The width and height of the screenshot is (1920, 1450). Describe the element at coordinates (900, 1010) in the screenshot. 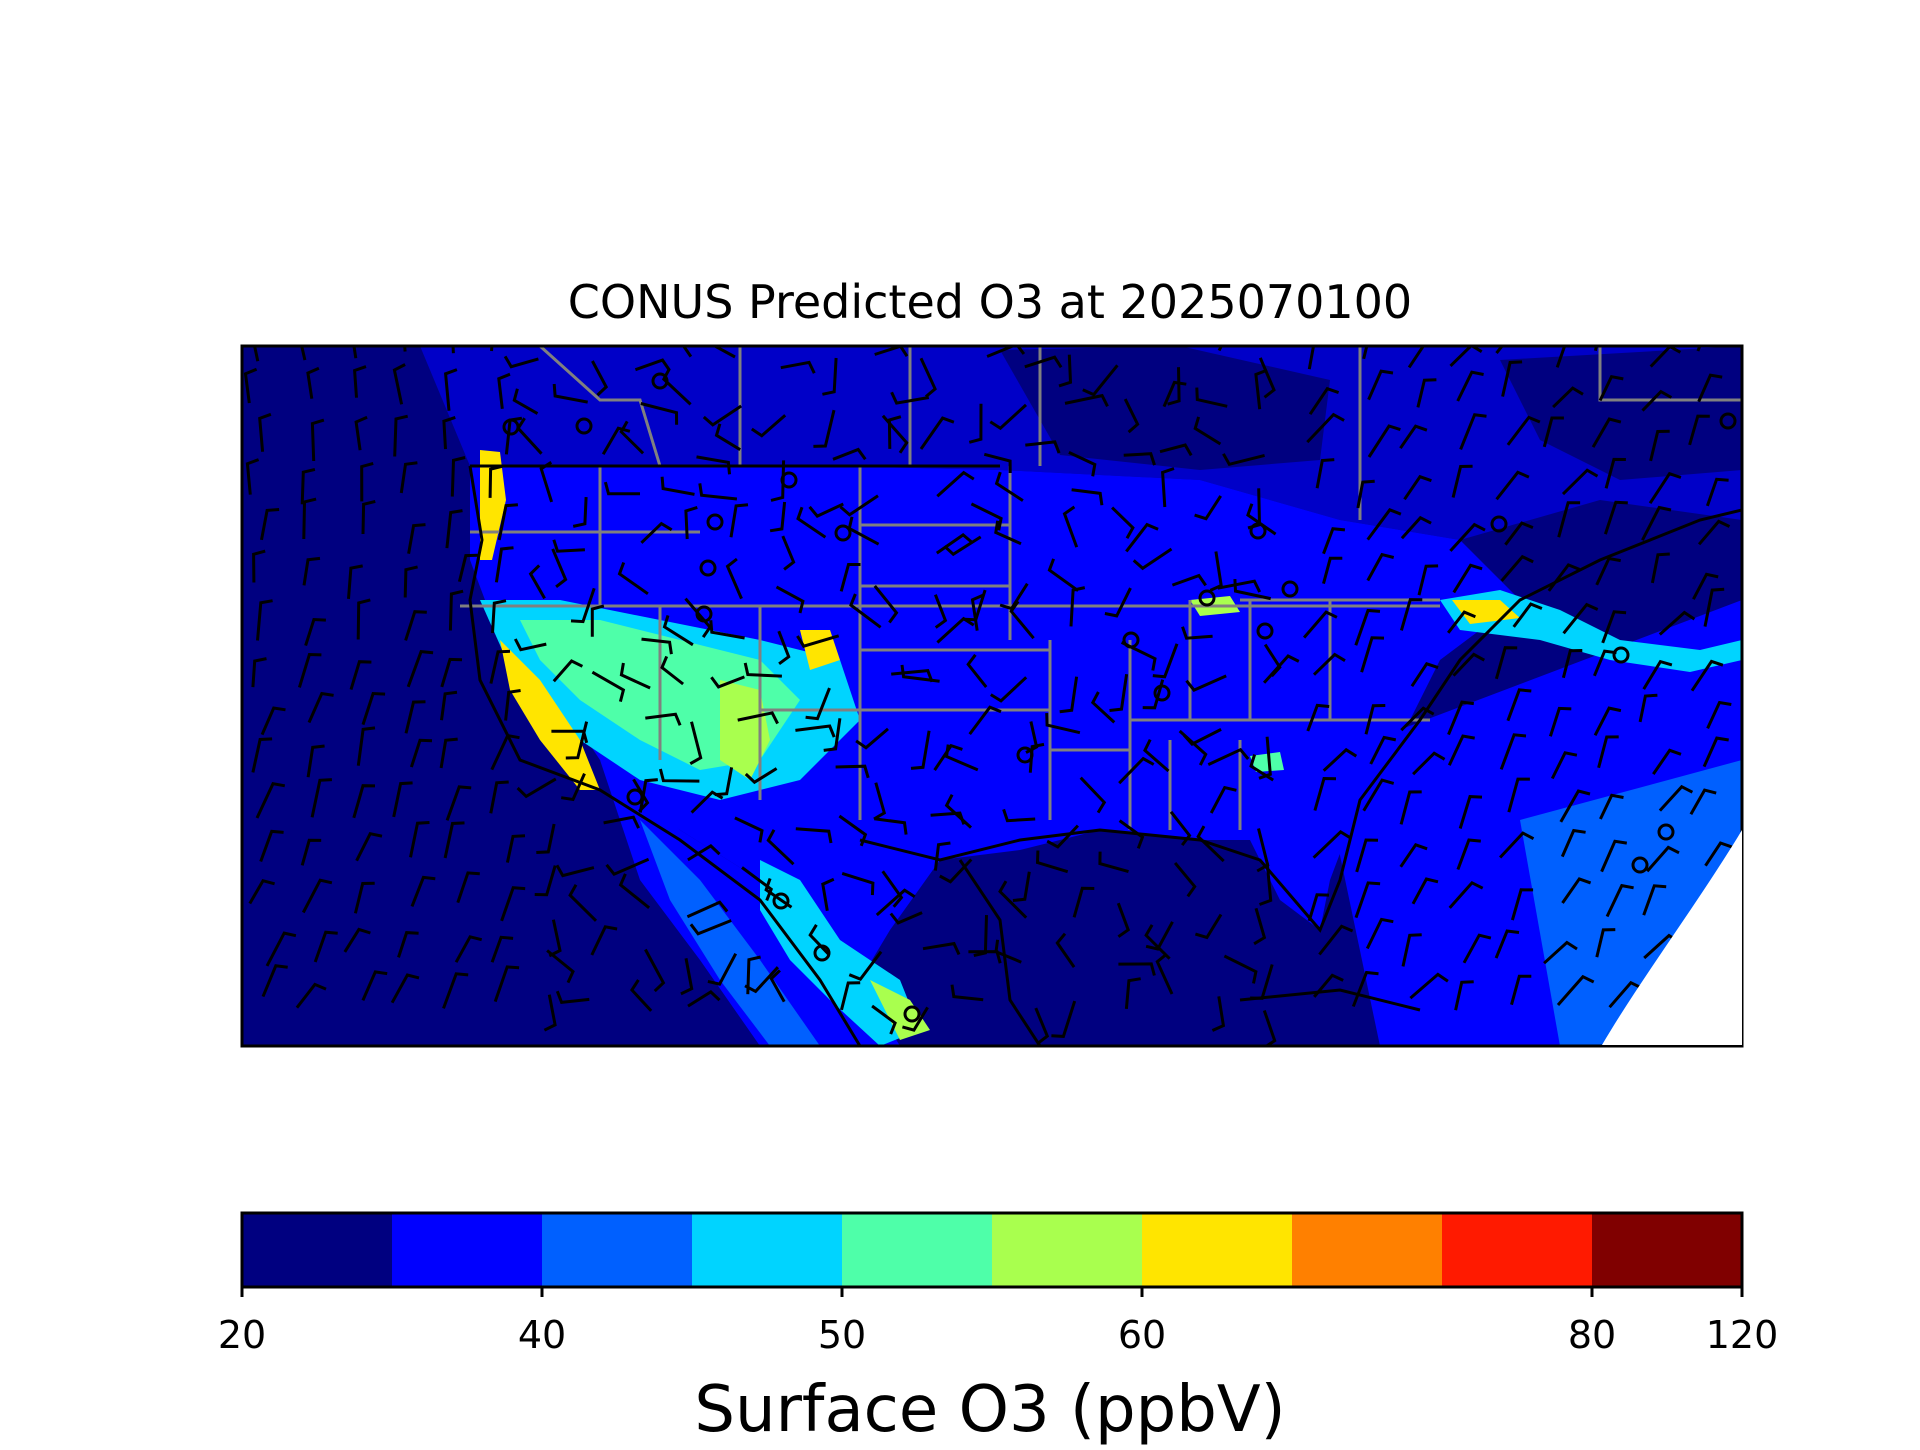

I see `mexico-plume-green` at that location.